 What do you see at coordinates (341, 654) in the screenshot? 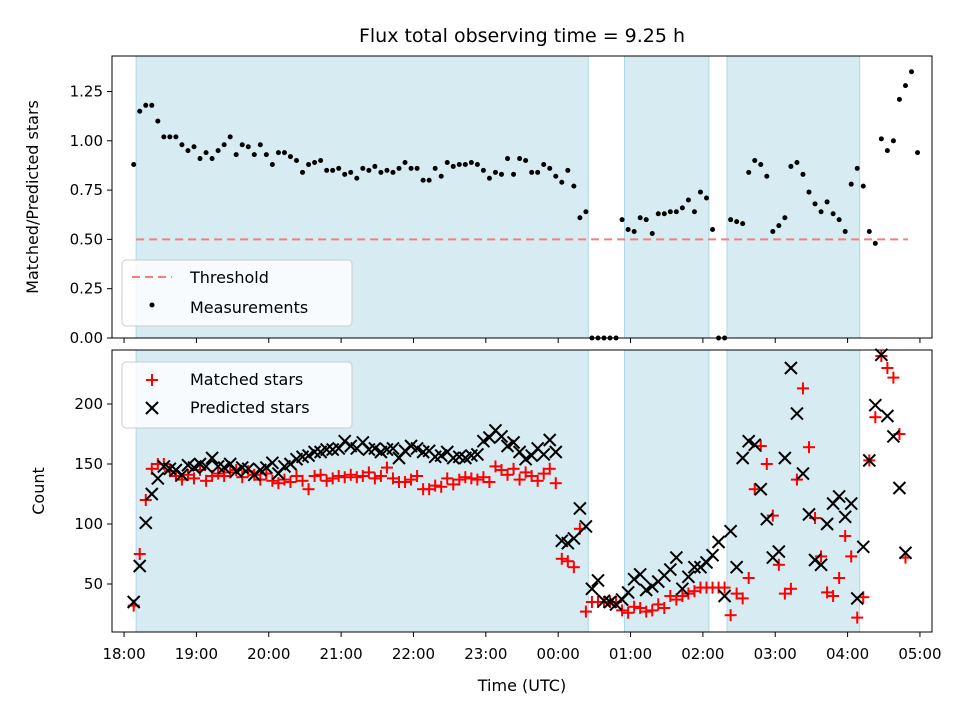
I see `x-tick-label: 21:00` at bounding box center [341, 654].